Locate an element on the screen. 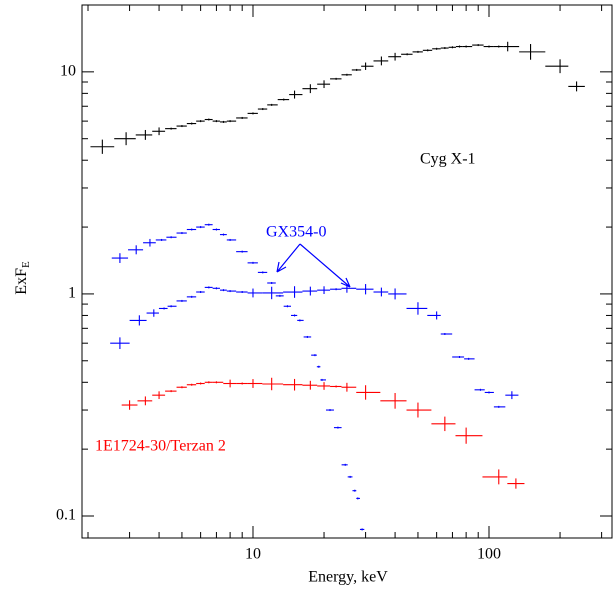 The width and height of the screenshot is (614, 590). x-axis-label: Energy, keV is located at coordinates (348, 577).